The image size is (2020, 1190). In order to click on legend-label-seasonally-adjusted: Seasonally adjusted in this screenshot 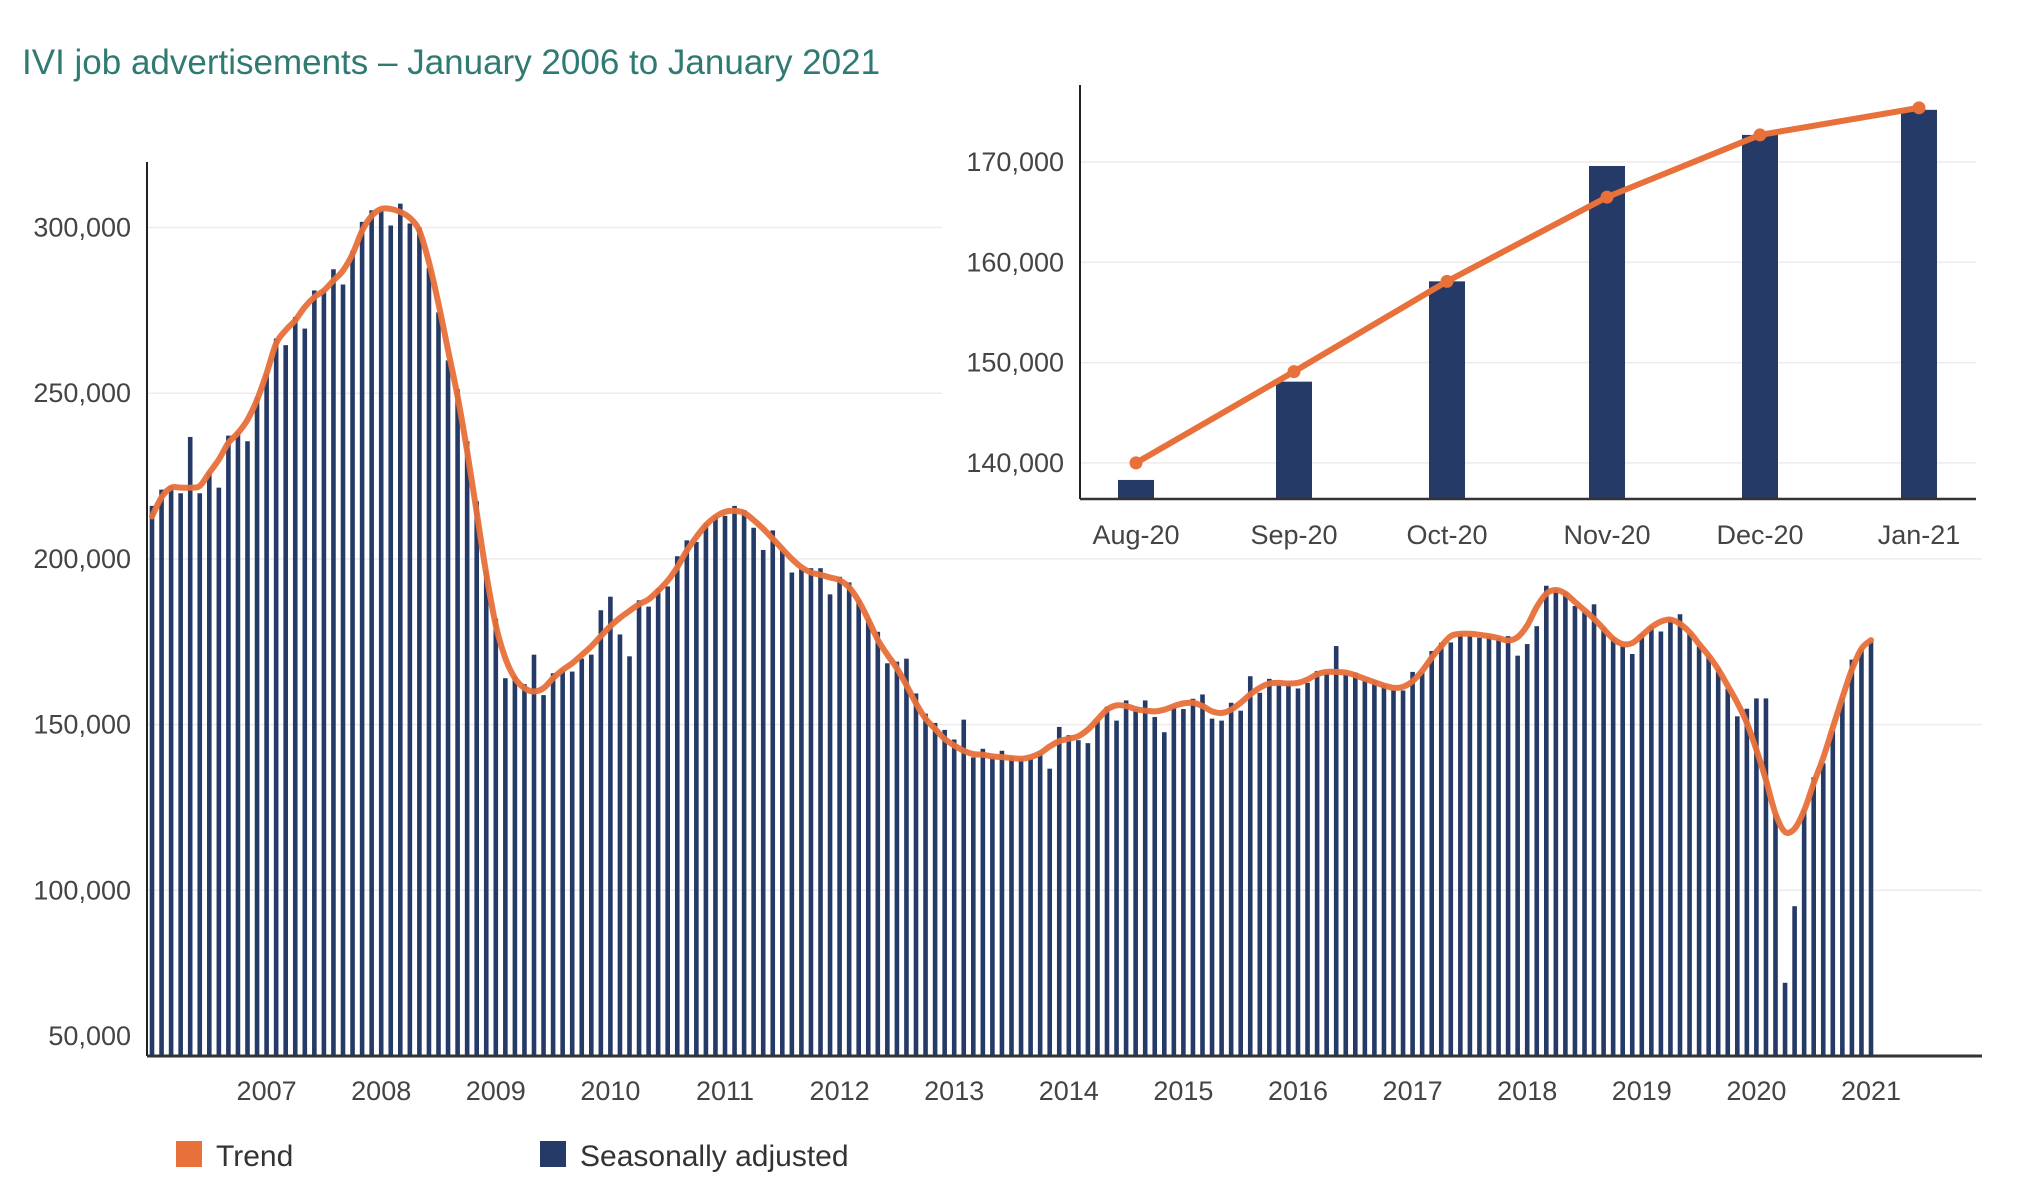, I will do `click(714, 1156)`.